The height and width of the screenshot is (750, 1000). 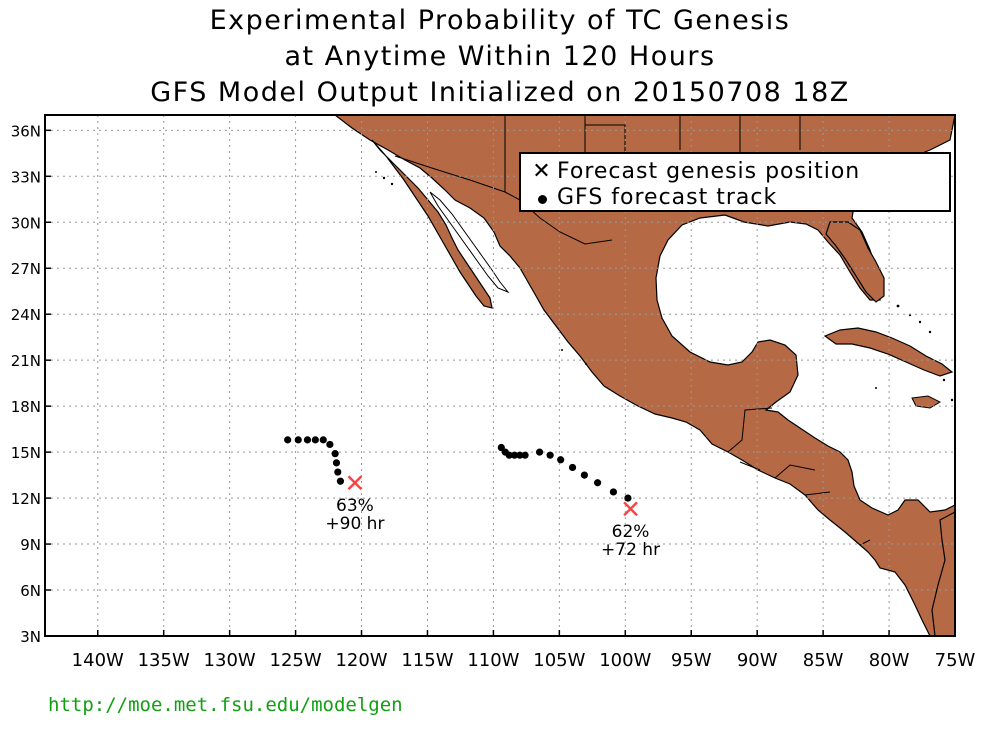 What do you see at coordinates (691, 660) in the screenshot?
I see `lon-tick-label: 95W` at bounding box center [691, 660].